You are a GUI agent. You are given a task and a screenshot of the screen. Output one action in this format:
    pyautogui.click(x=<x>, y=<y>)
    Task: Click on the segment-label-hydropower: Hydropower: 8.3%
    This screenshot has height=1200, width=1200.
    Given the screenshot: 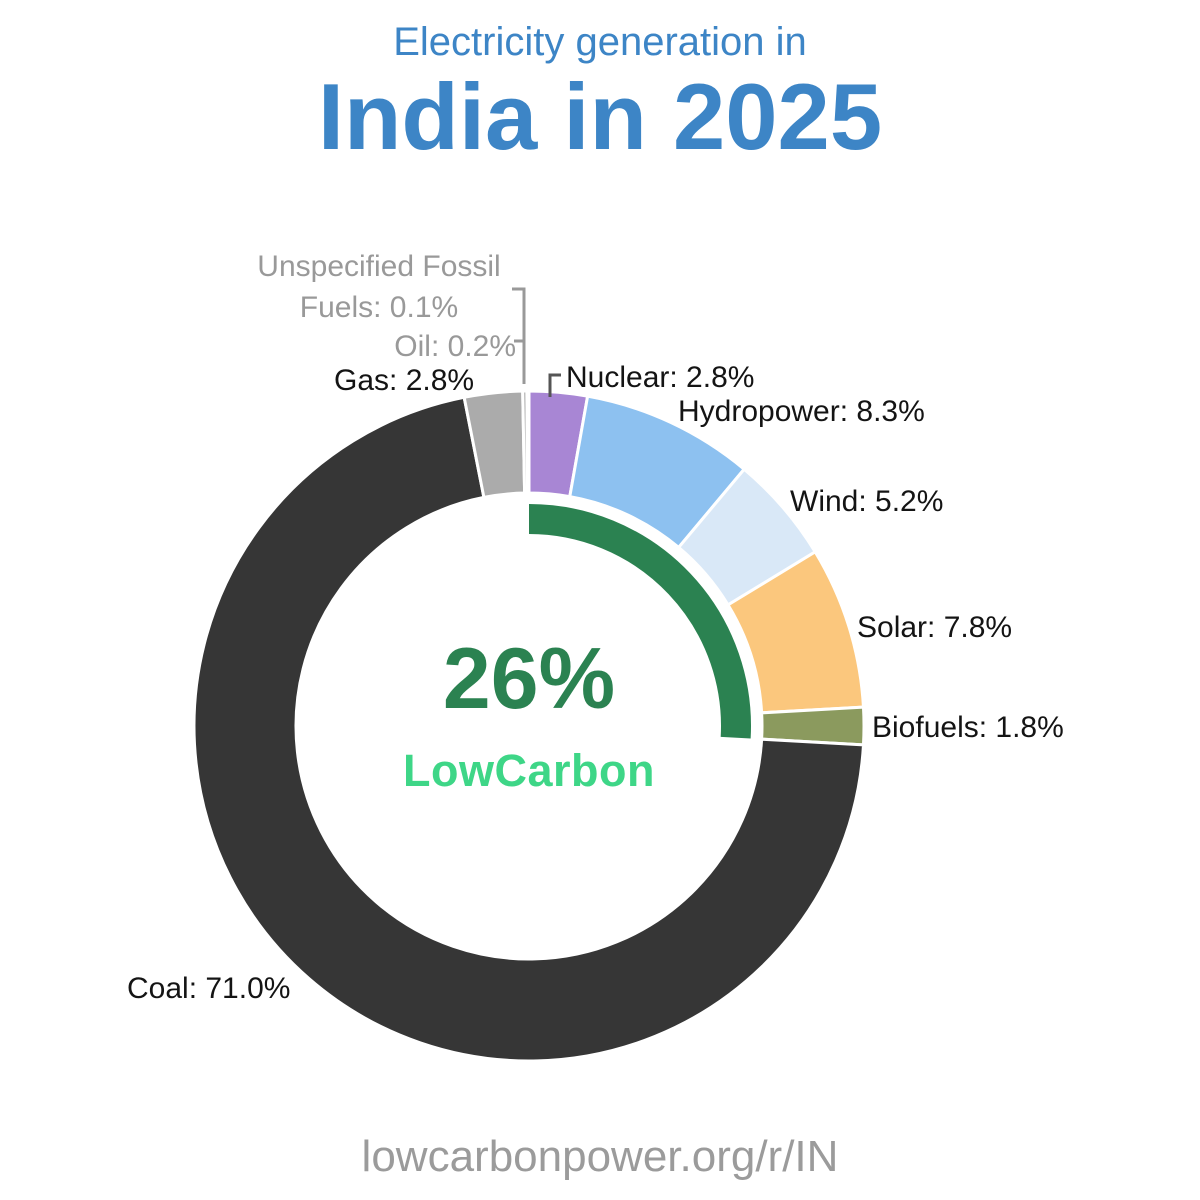 What is the action you would take?
    pyautogui.click(x=801, y=411)
    